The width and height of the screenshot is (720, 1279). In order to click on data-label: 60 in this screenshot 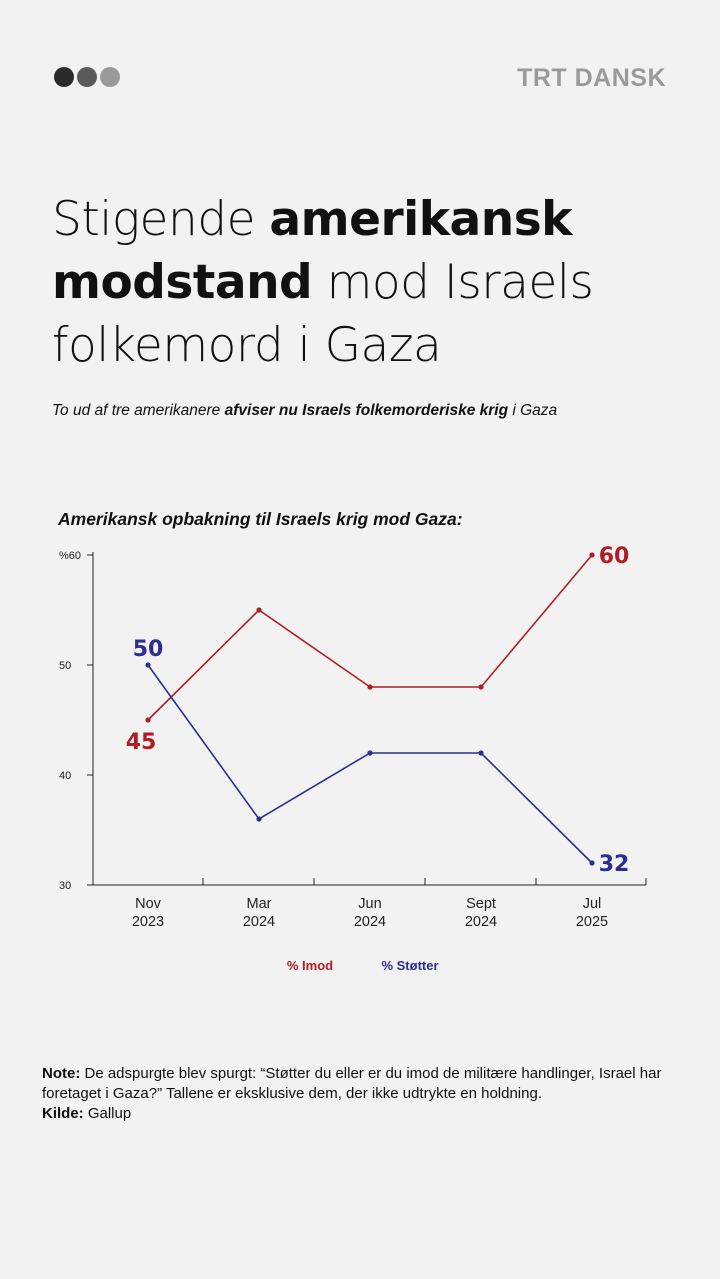, I will do `click(614, 556)`.